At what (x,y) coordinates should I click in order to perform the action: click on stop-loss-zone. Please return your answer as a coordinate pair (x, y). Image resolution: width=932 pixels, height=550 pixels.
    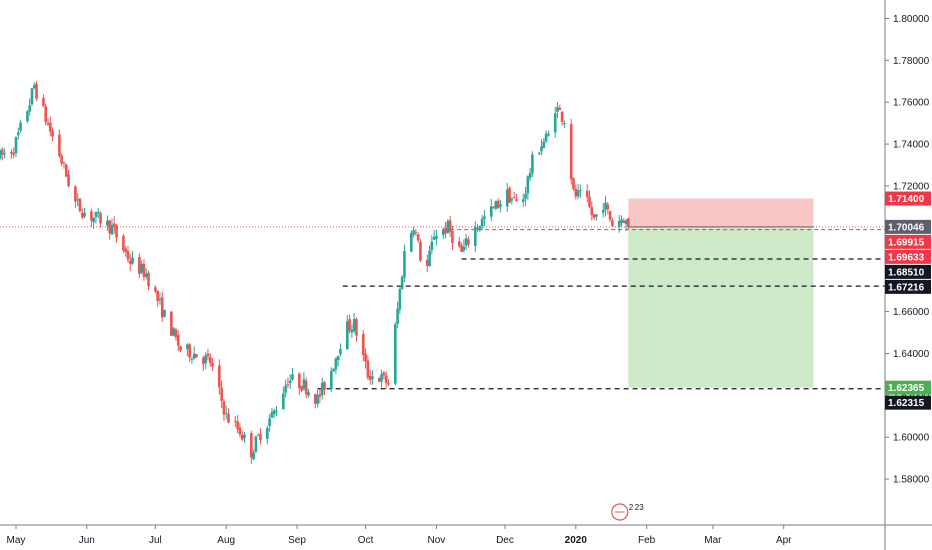
    Looking at the image, I should click on (721, 212).